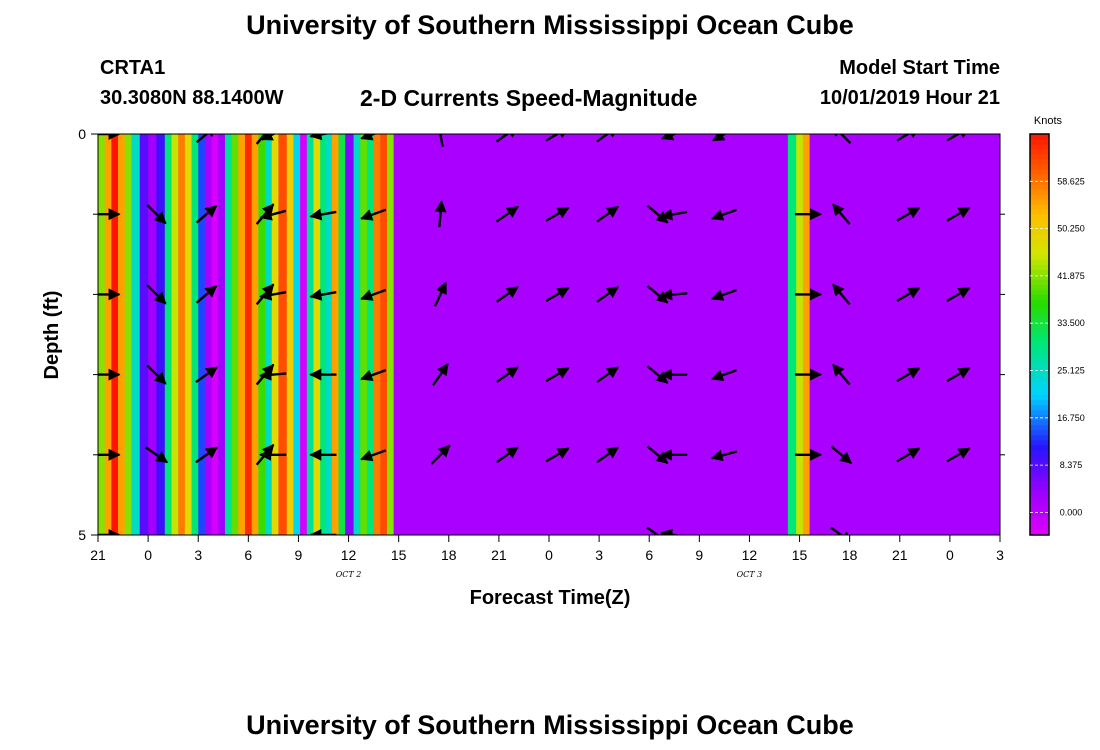 Image resolution: width=1100 pixels, height=750 pixels. Describe the element at coordinates (449, 555) in the screenshot. I see `x-tick-label: 18` at that location.